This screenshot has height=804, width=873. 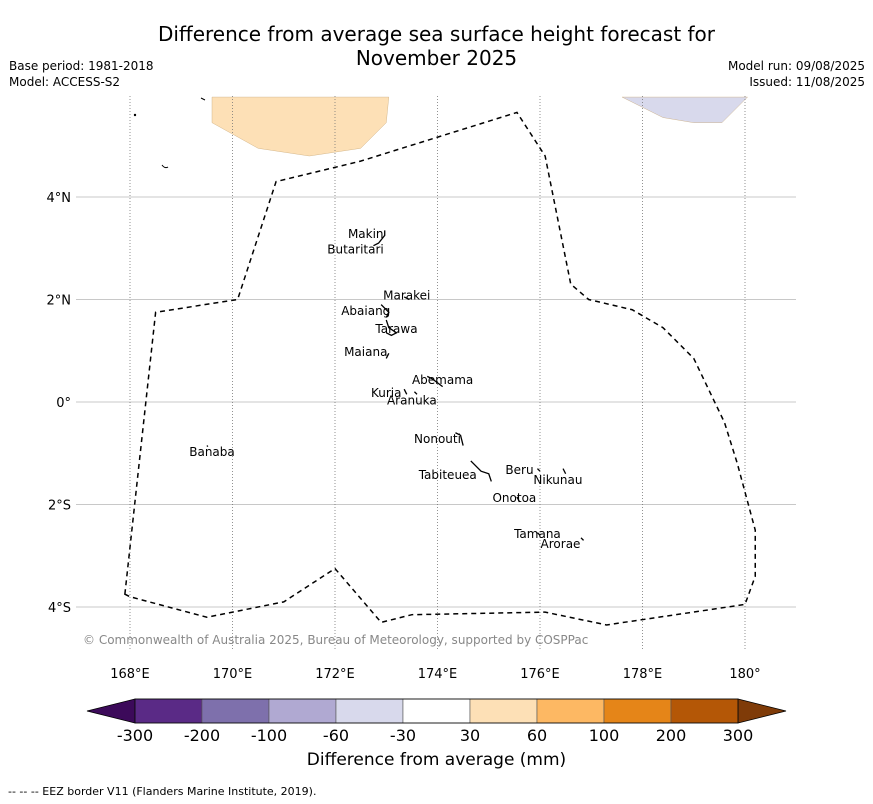 I want to click on place-label-marakei: Marakei, so click(x=406, y=296).